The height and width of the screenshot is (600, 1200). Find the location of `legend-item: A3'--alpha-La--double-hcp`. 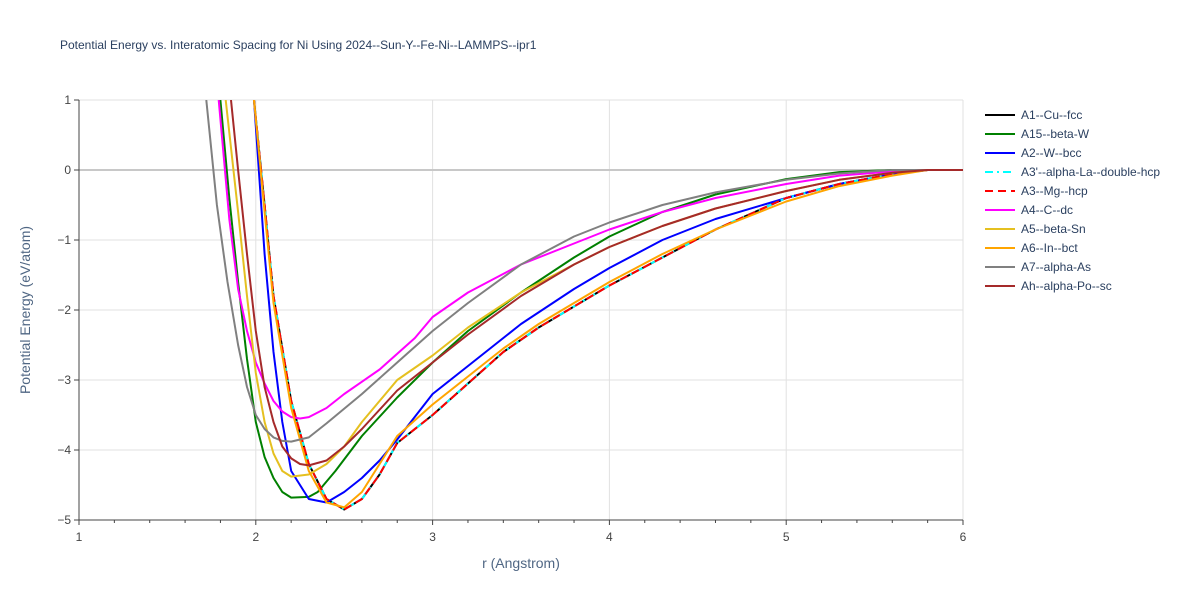

legend-item: A3'--alpha-La--double-hcp is located at coordinates (1072, 171).